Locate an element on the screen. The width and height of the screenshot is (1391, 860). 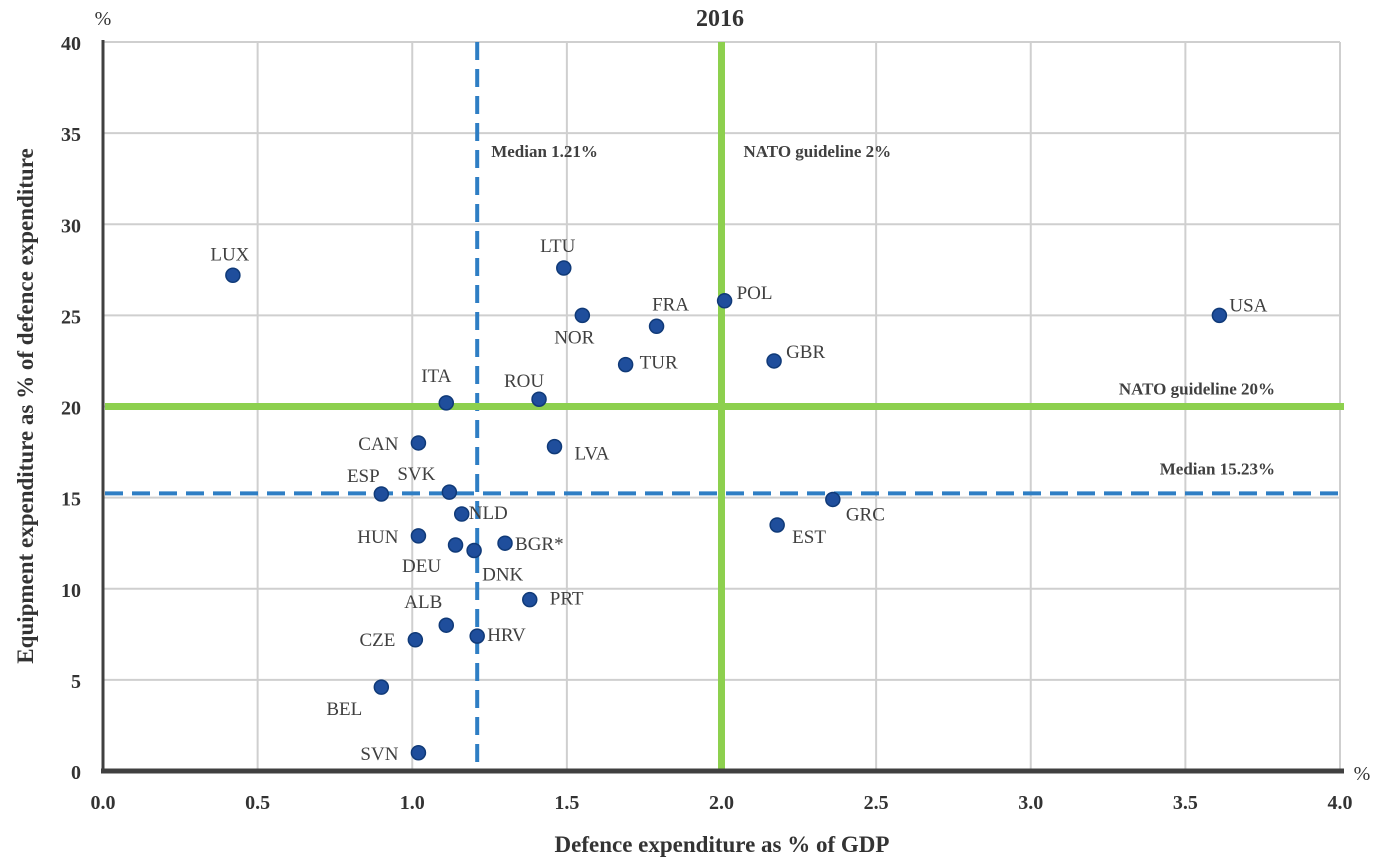
point-label: DNK is located at coordinates (502, 574).